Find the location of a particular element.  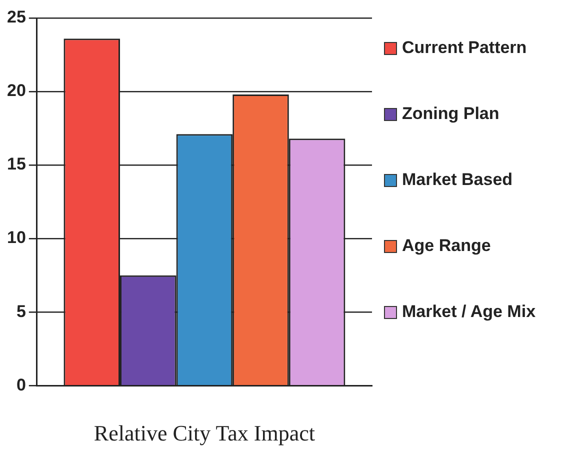

y-tick-label: 15 is located at coordinates (16, 164).